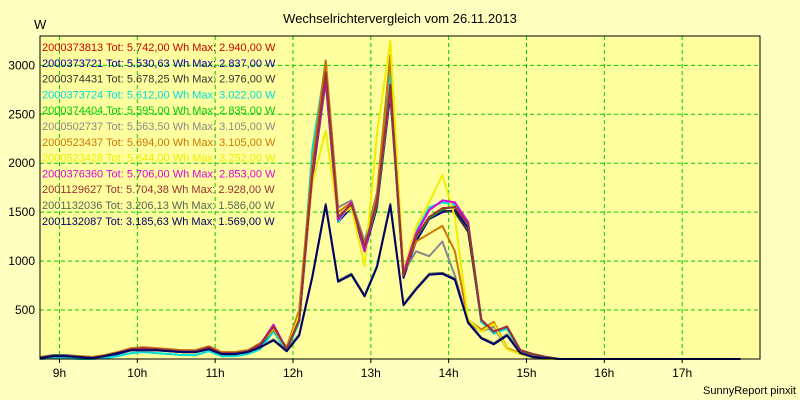 This screenshot has width=800, height=400. Describe the element at coordinates (21, 212) in the screenshot. I see `y-tick-label: 1500` at that location.